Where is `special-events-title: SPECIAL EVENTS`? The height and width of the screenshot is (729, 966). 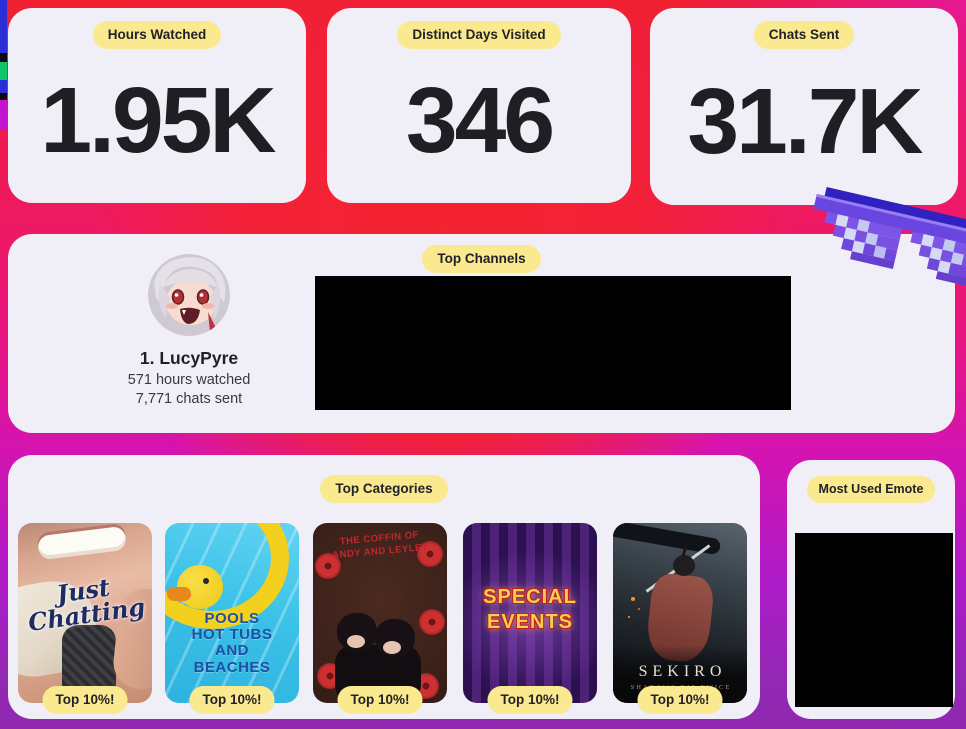 special-events-title: SPECIAL EVENTS is located at coordinates (530, 609).